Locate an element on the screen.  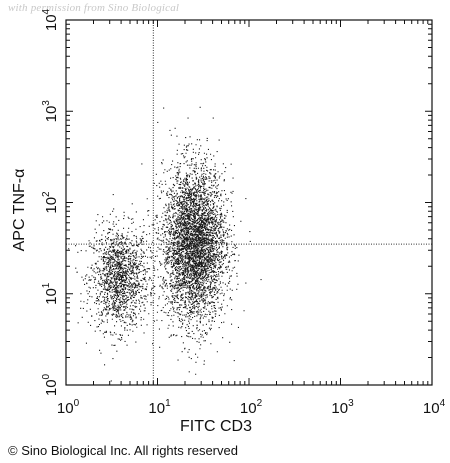
x-tick-label: 10⁴ is located at coordinates (434, 407).